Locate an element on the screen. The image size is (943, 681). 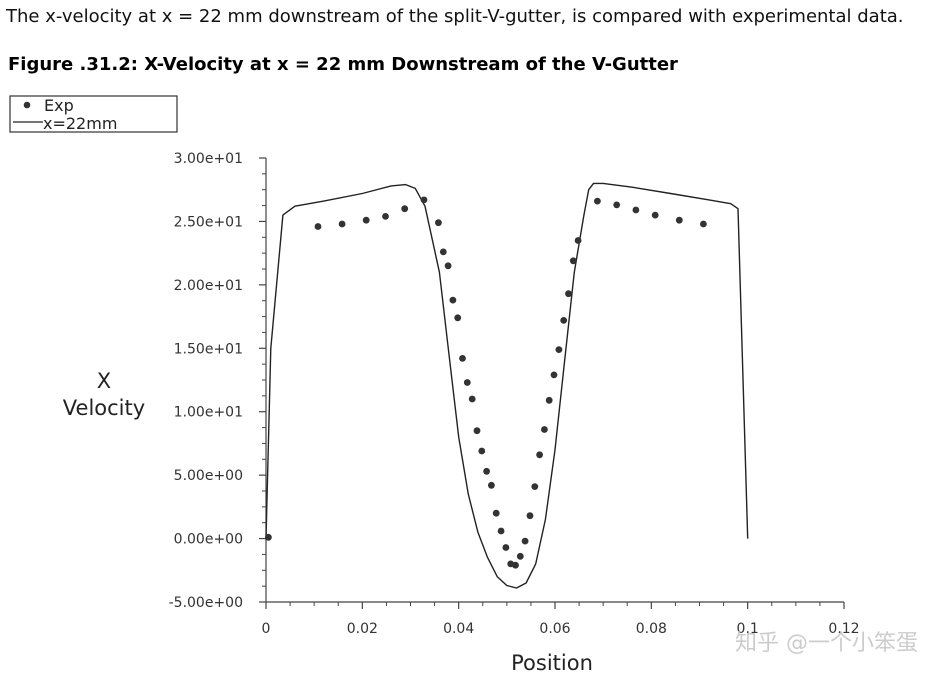
x-tick-label: 0.12 is located at coordinates (843, 629).